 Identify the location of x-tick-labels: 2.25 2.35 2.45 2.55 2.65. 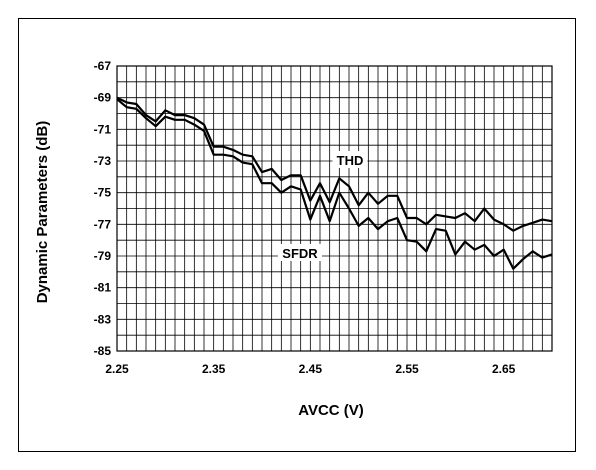
(310, 369).